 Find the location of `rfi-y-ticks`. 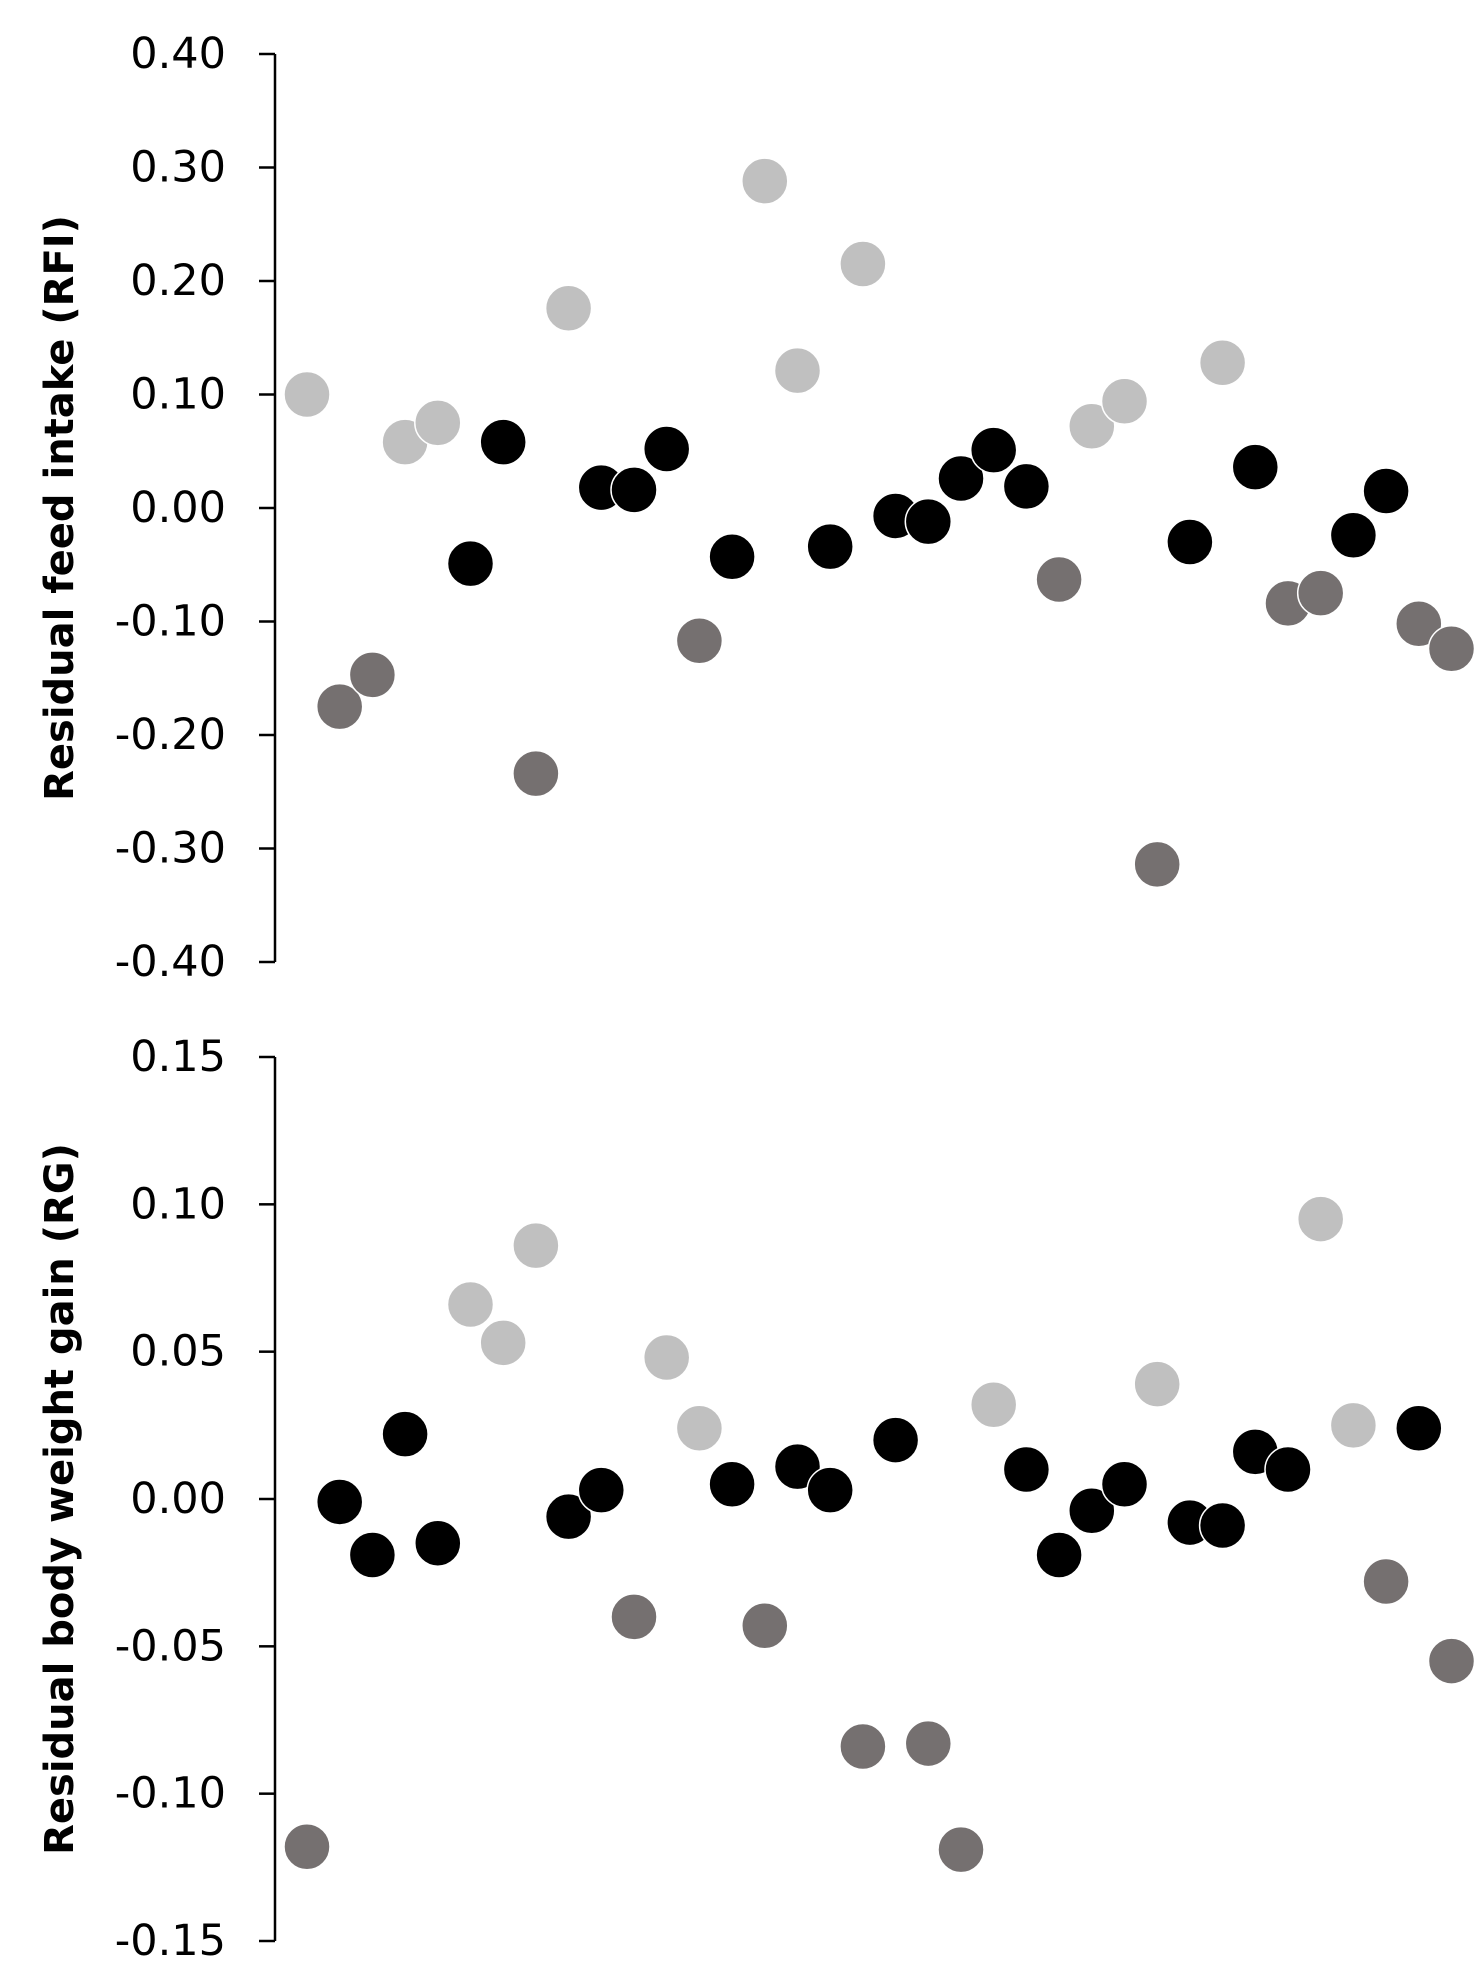

rfi-y-ticks is located at coordinates (267, 508).